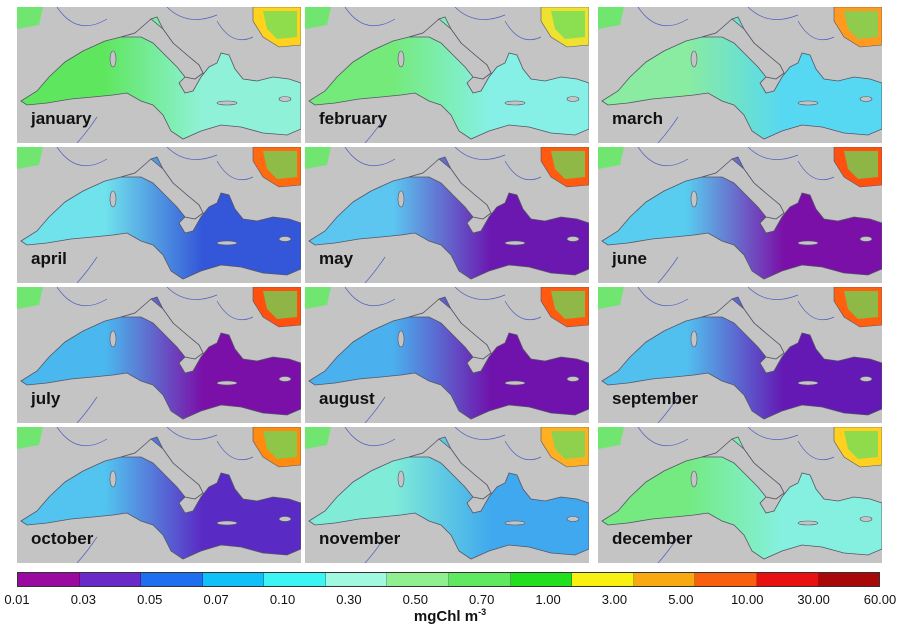 The width and height of the screenshot is (900, 630). What do you see at coordinates (83, 599) in the screenshot?
I see `colorbar-tick-label: 0.03` at bounding box center [83, 599].